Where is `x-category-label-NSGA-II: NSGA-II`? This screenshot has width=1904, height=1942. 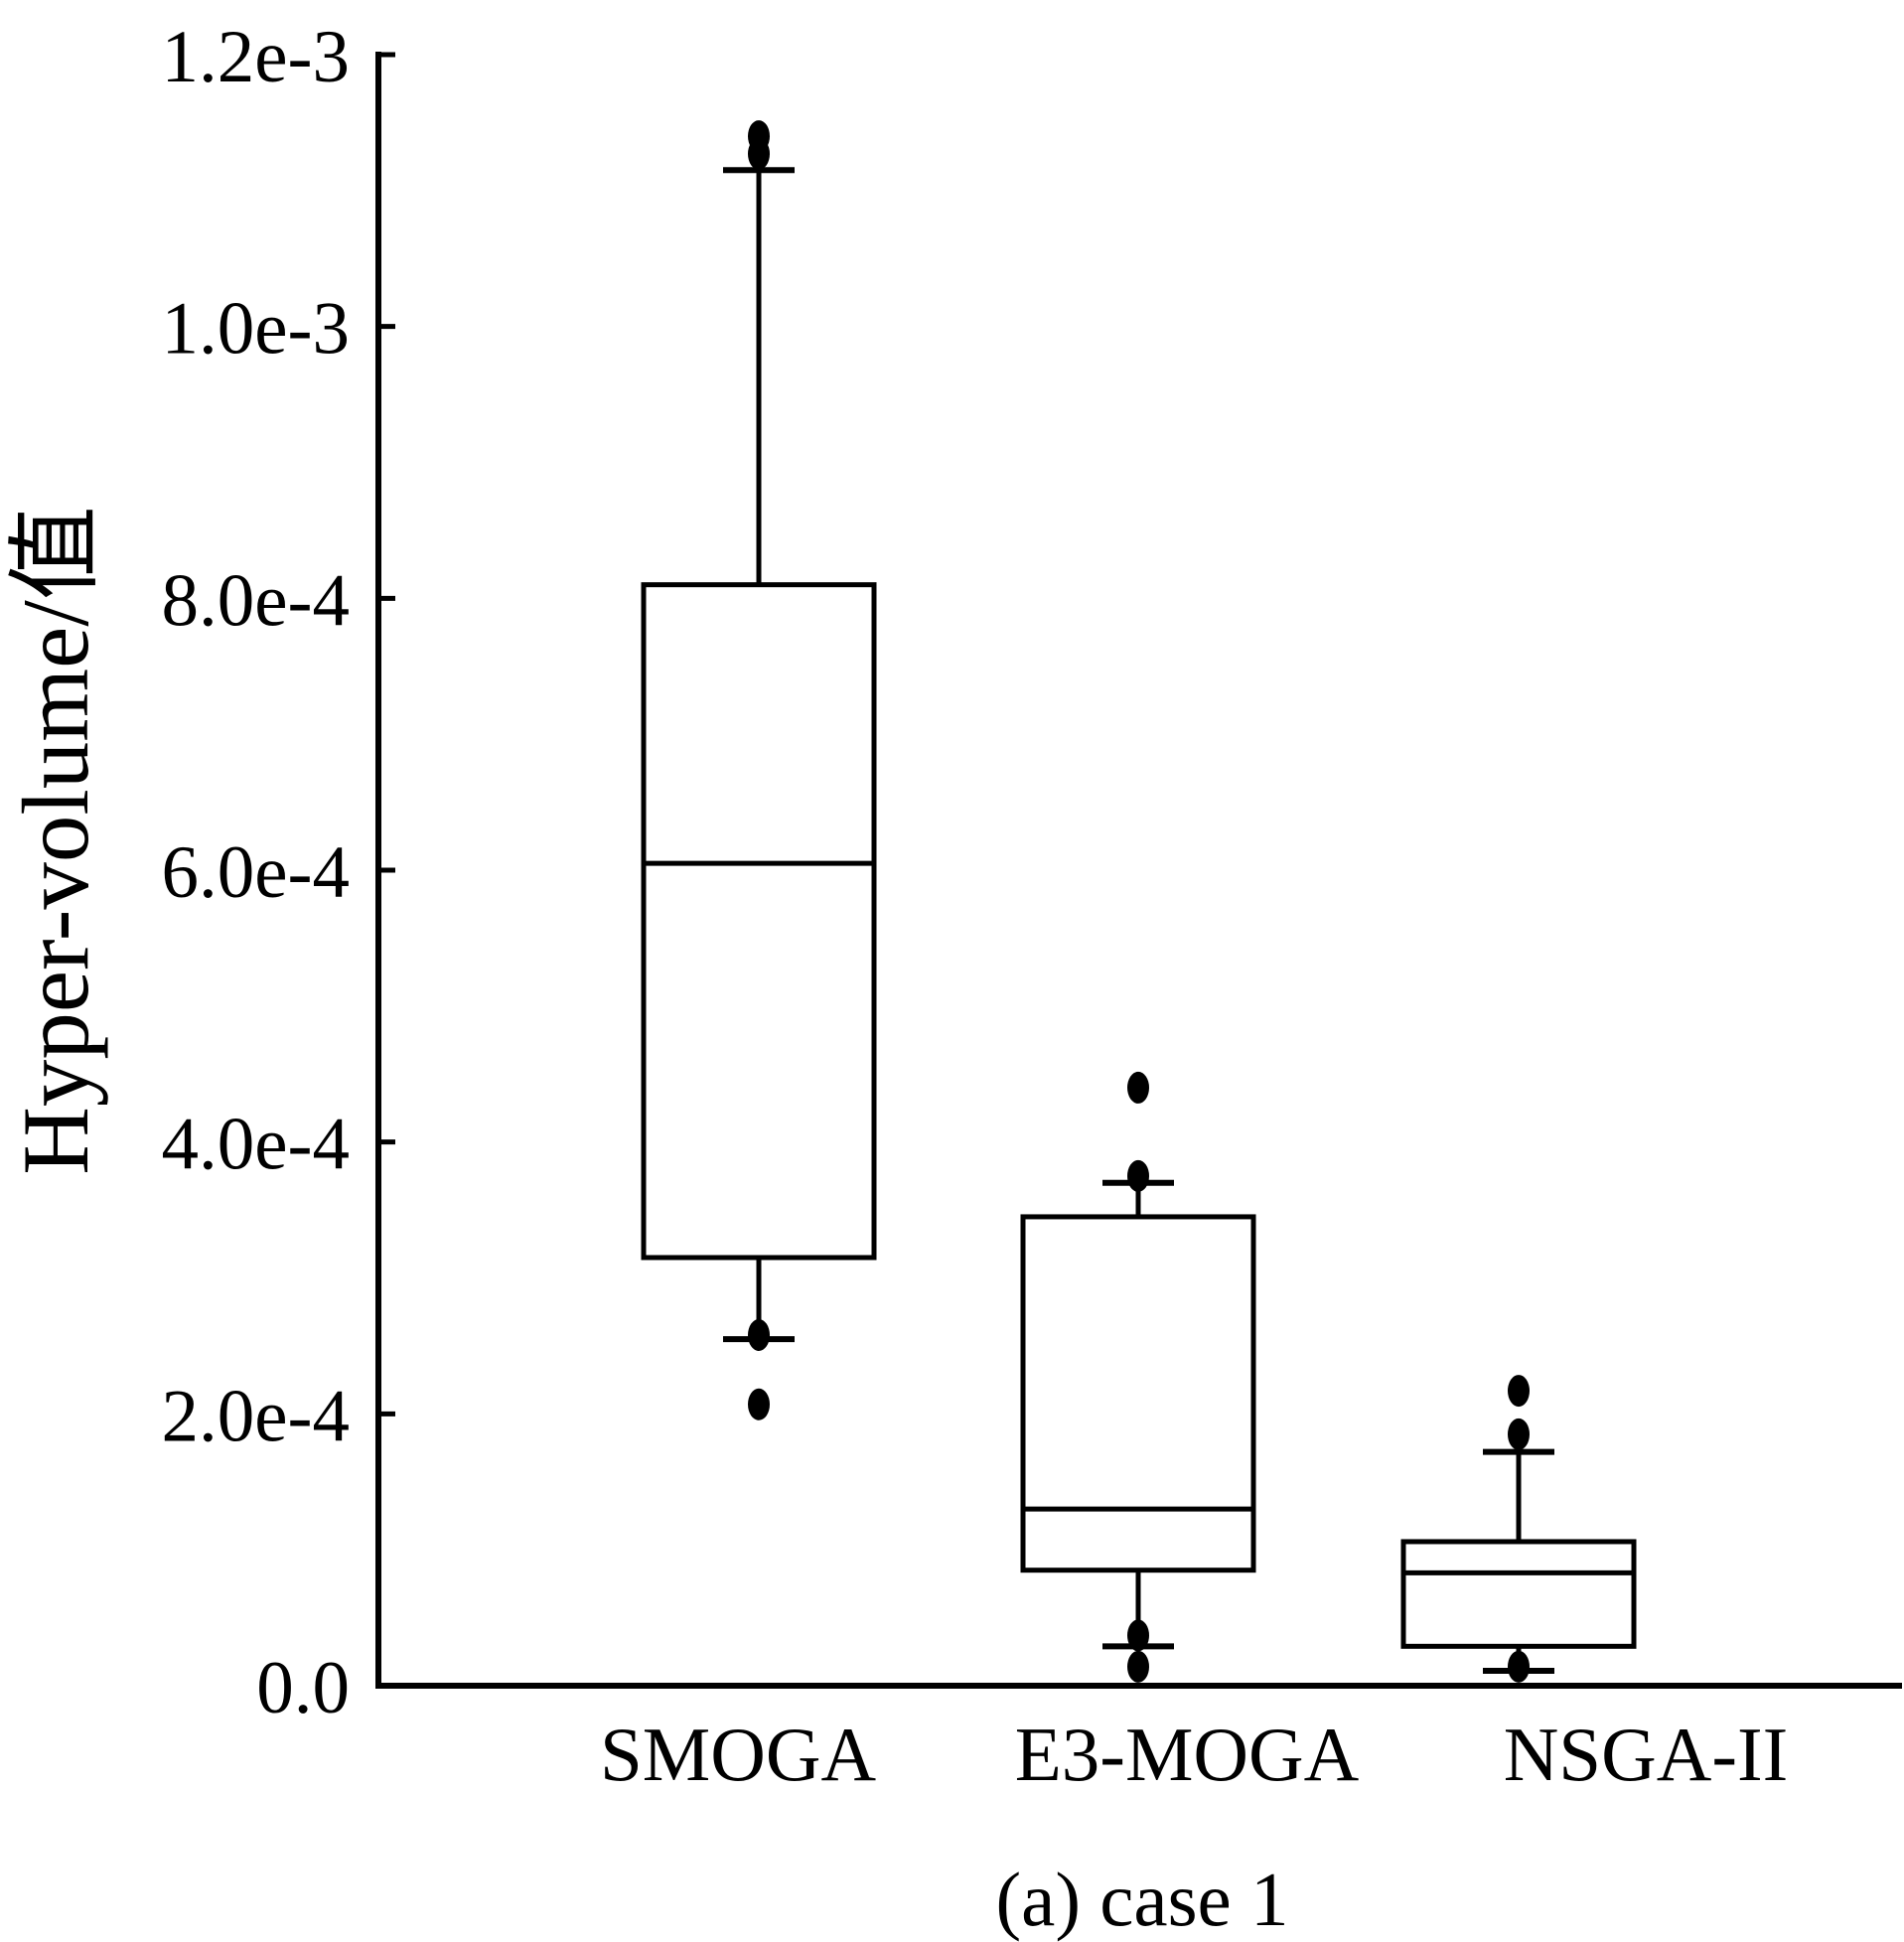
x-category-label-NSGA-II: NSGA-II is located at coordinates (1646, 1755).